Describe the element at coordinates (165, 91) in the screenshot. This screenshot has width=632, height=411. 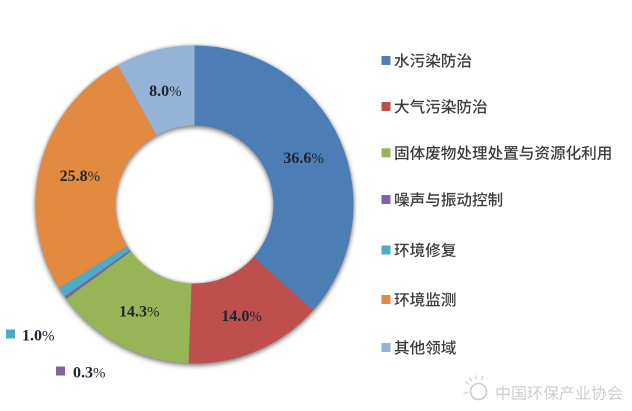
I see `svg-text: 8.0%` at that location.